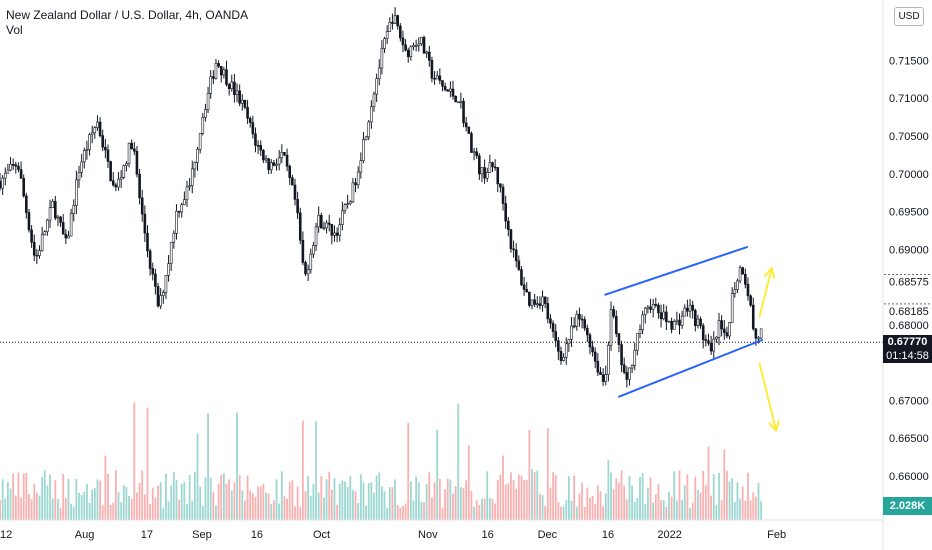 The height and width of the screenshot is (550, 932). What do you see at coordinates (676, 271) in the screenshot?
I see `channel-upper-line` at bounding box center [676, 271].